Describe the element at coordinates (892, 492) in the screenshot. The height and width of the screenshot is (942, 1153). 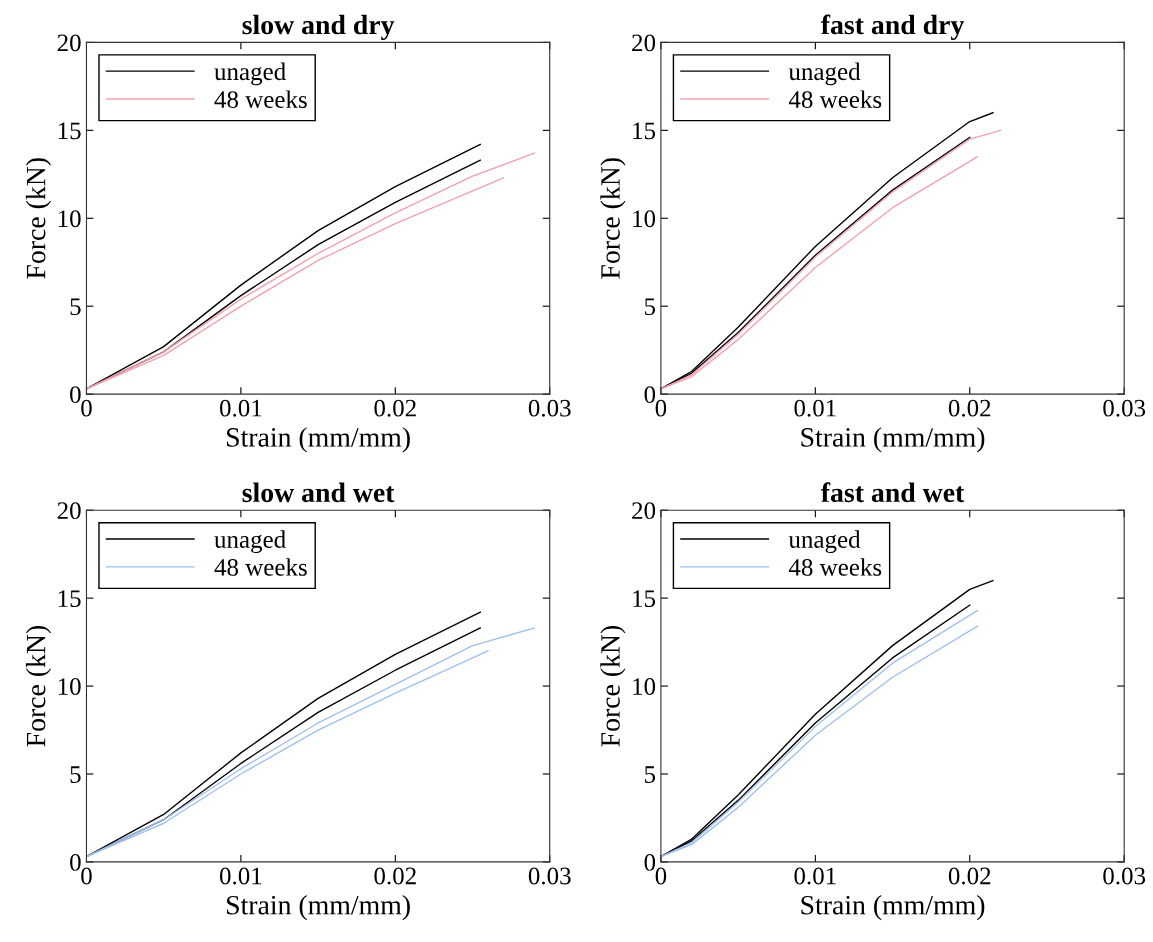
I see `chart-title: fast and wet` at that location.